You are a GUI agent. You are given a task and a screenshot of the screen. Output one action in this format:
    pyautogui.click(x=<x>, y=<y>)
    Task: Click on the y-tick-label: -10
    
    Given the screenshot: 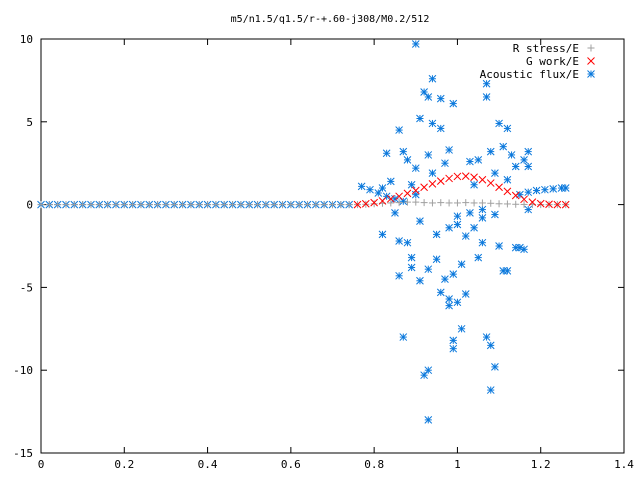 What is the action you would take?
    pyautogui.click(x=23, y=370)
    